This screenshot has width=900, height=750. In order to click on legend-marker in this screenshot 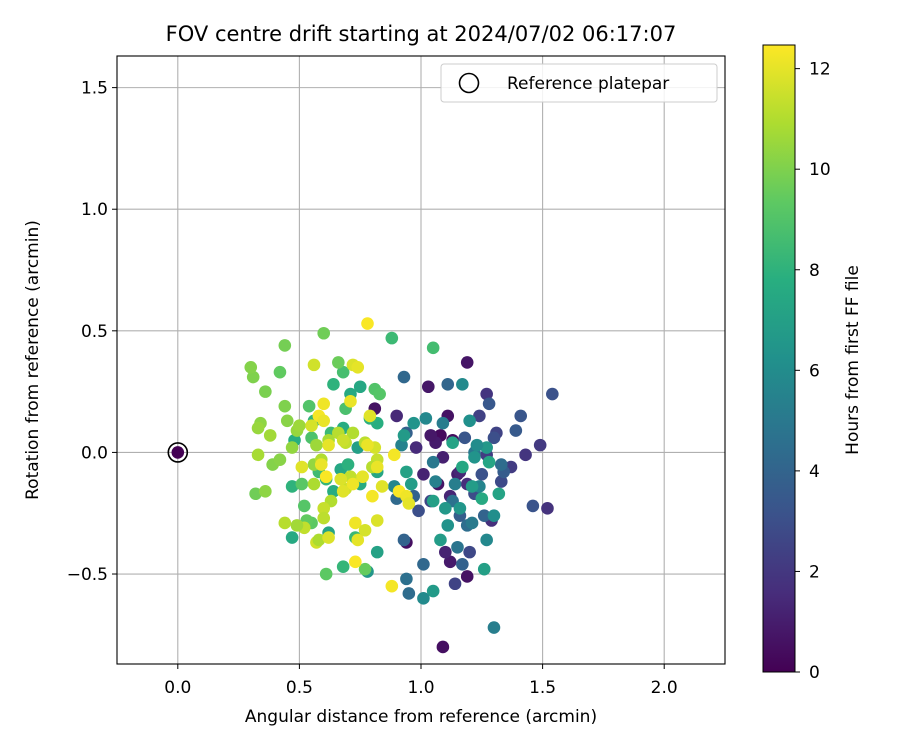, I will do `click(469, 83)`.